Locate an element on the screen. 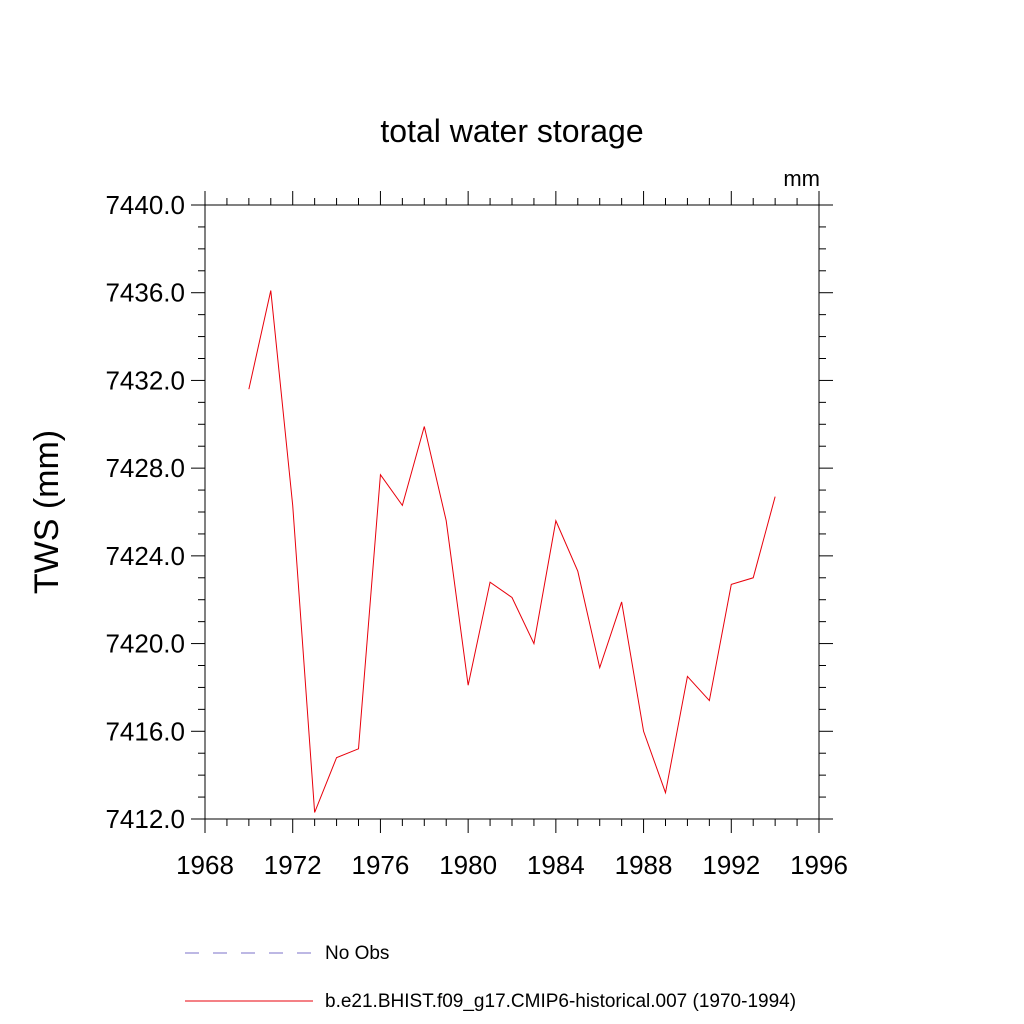  x-tick-label: 1968 is located at coordinates (205, 865).